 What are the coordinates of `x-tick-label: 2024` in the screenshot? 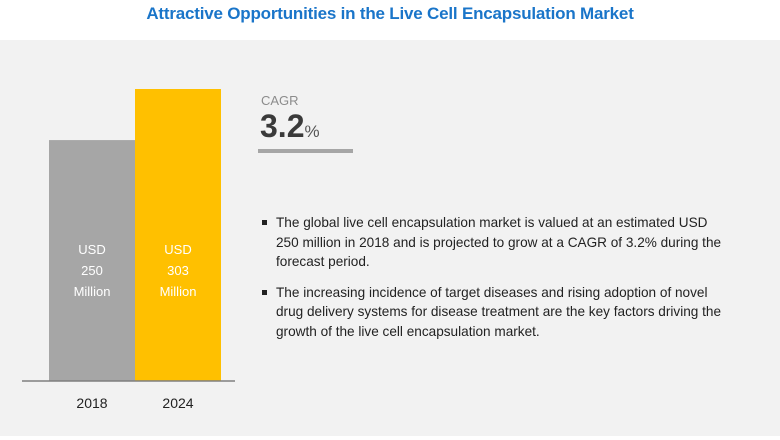 It's located at (177, 403).